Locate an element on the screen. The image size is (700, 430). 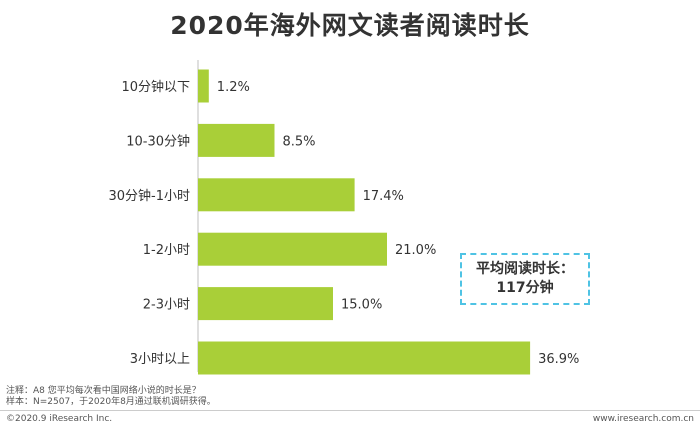
value-label: 15.0% is located at coordinates (361, 305).